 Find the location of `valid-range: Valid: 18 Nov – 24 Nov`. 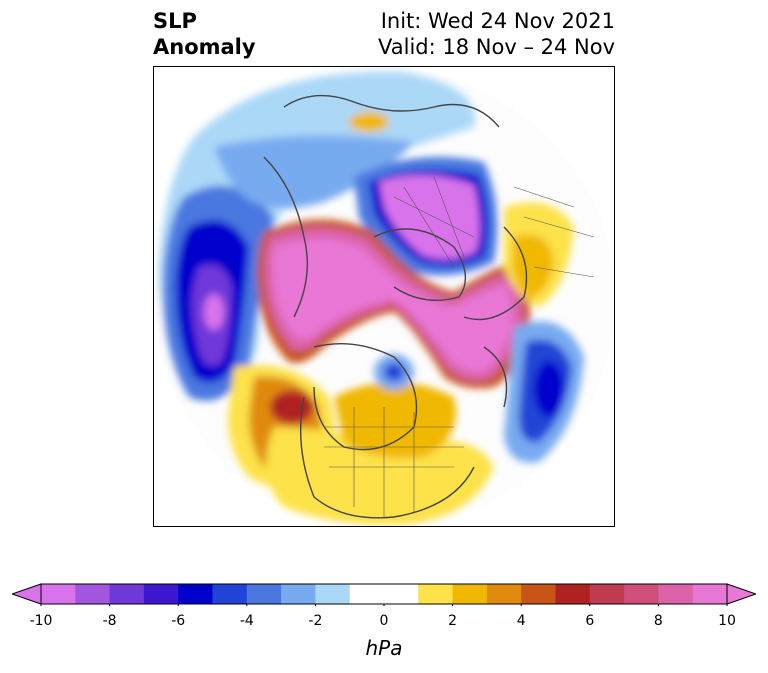

valid-range: Valid: 18 Nov – 24 Nov is located at coordinates (496, 47).